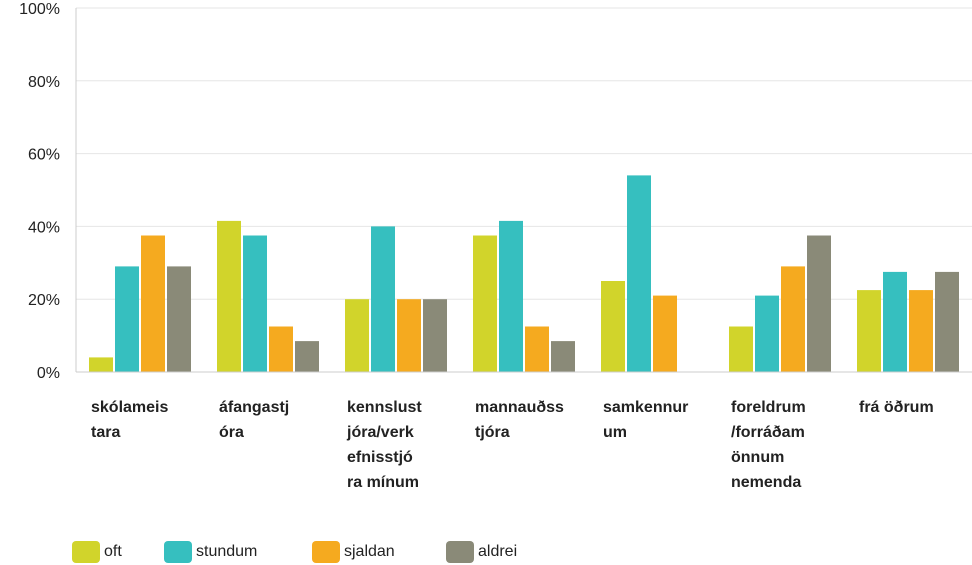 The width and height of the screenshot is (972, 565). I want to click on y-tick-label: 0%, so click(48, 373).